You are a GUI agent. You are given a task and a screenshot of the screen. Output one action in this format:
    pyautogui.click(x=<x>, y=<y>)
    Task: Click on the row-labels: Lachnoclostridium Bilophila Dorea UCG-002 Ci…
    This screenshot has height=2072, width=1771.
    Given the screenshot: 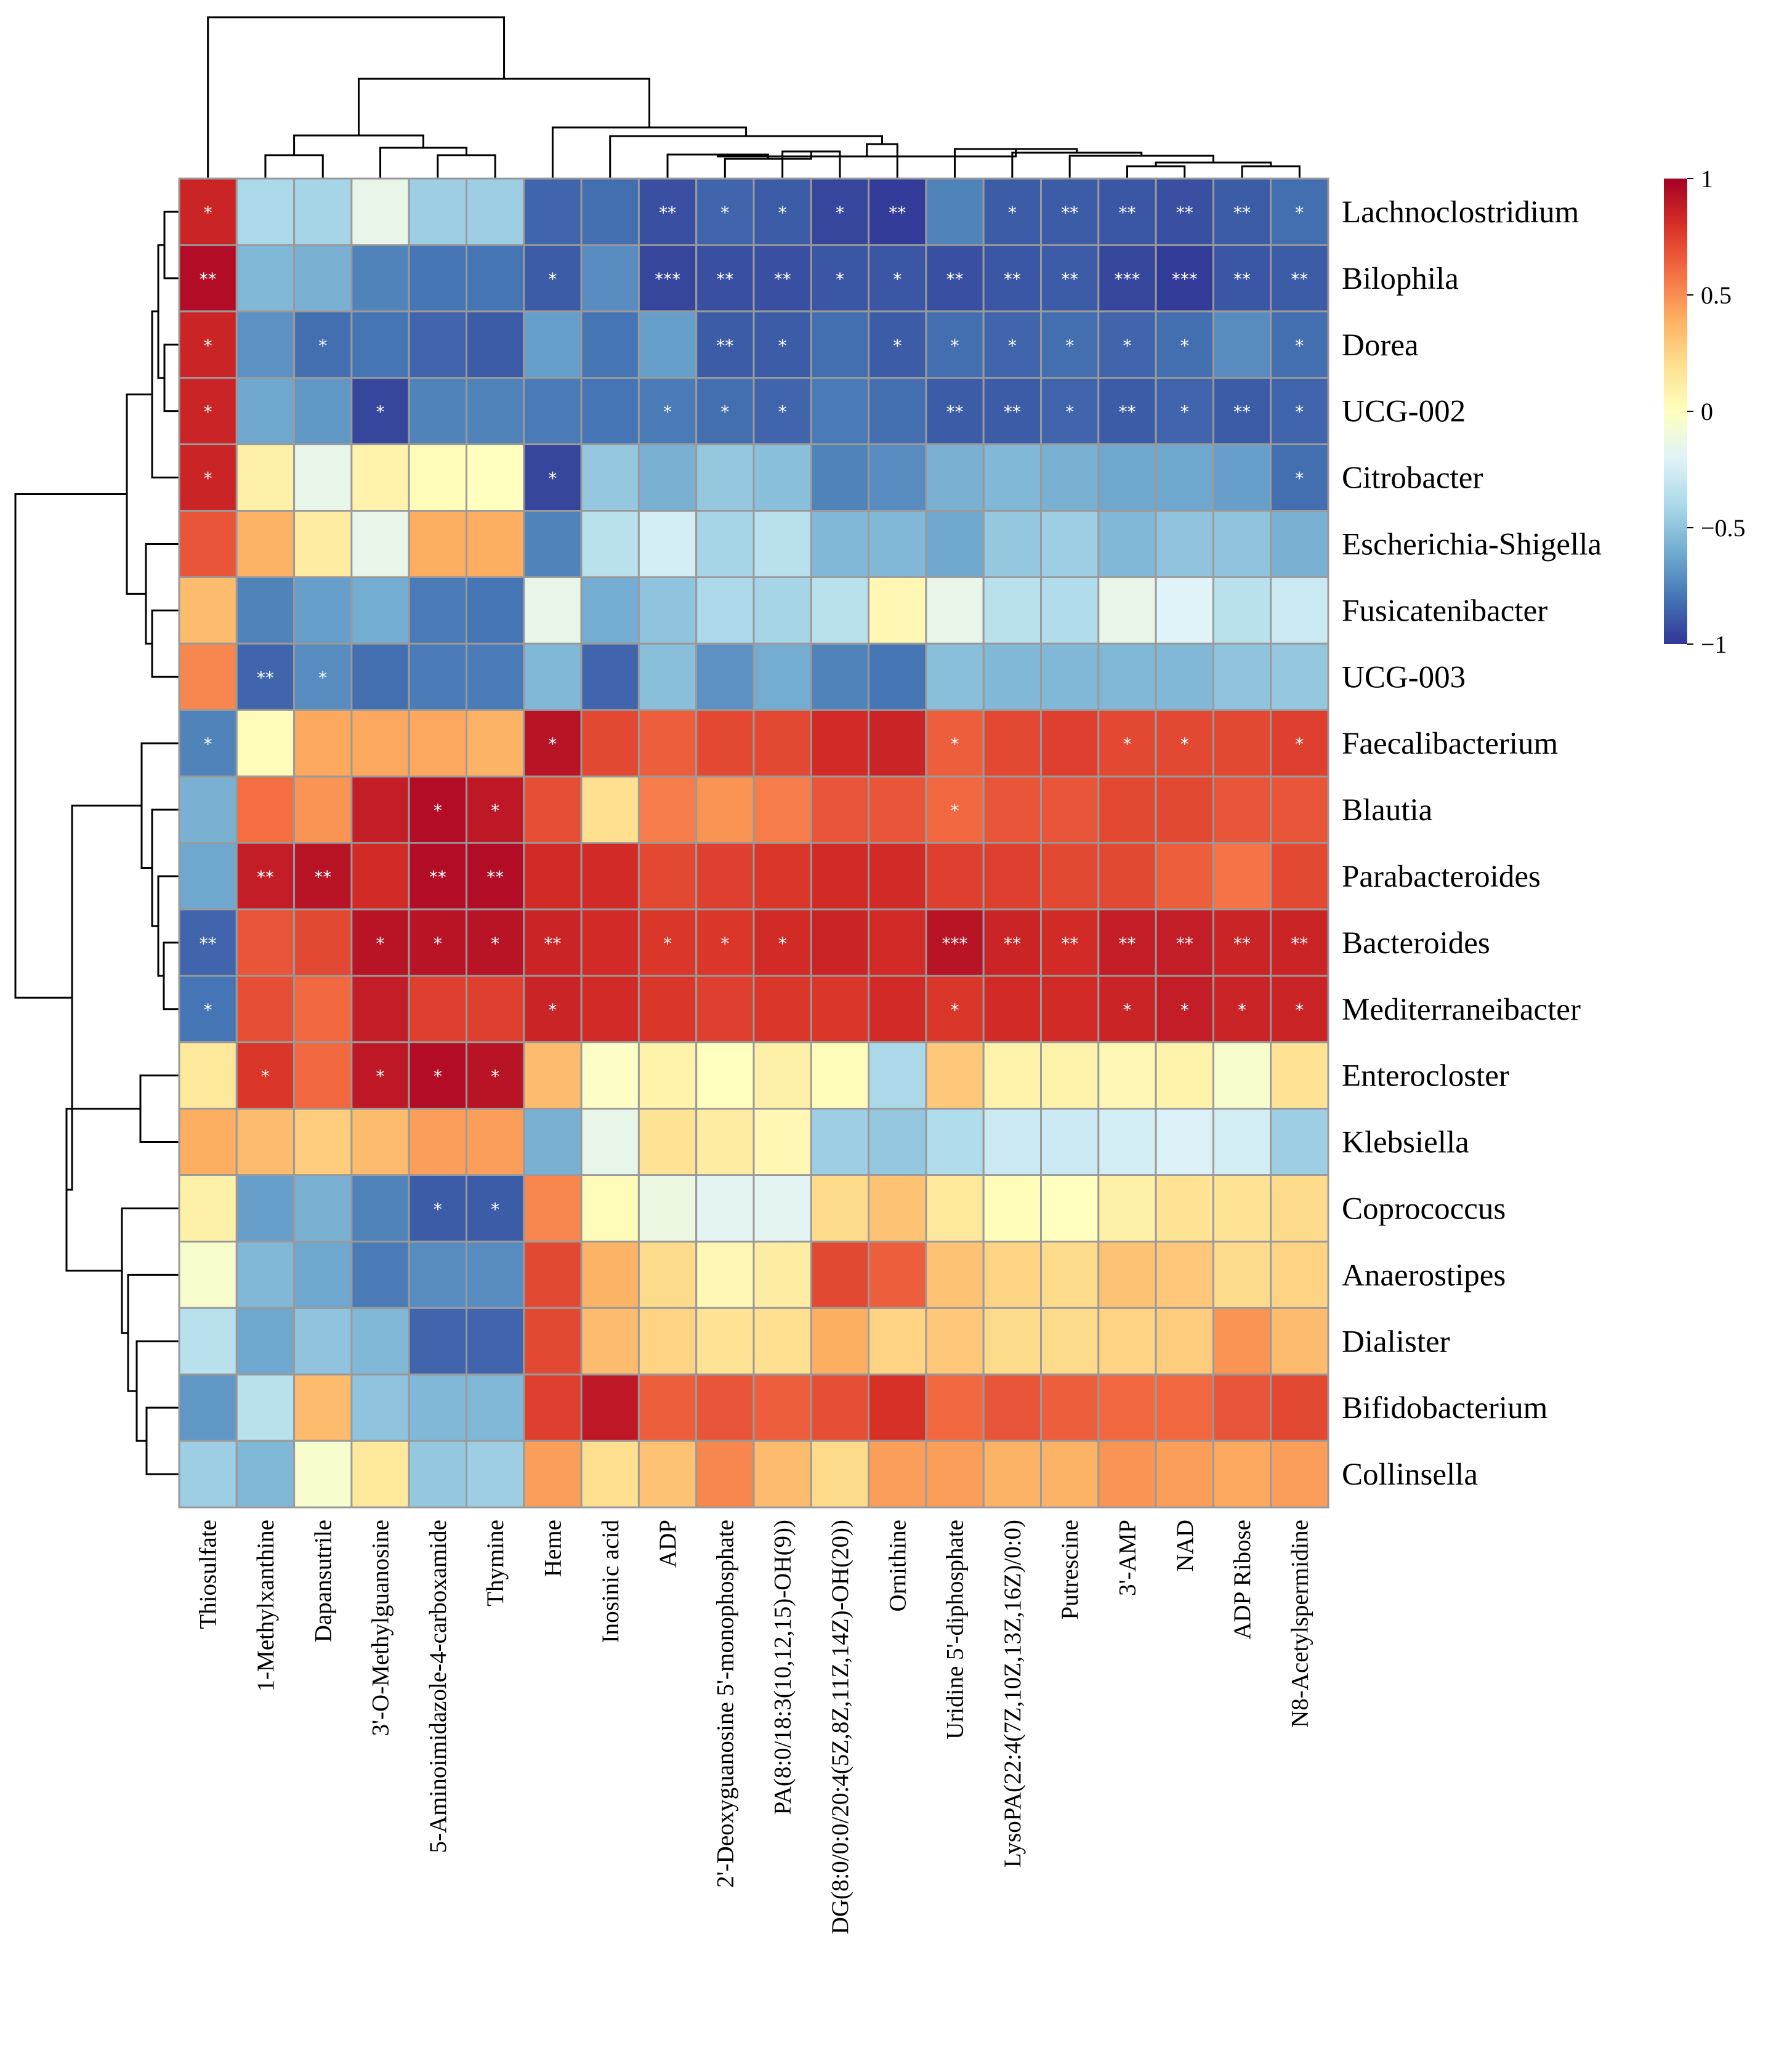 What is the action you would take?
    pyautogui.click(x=1472, y=844)
    